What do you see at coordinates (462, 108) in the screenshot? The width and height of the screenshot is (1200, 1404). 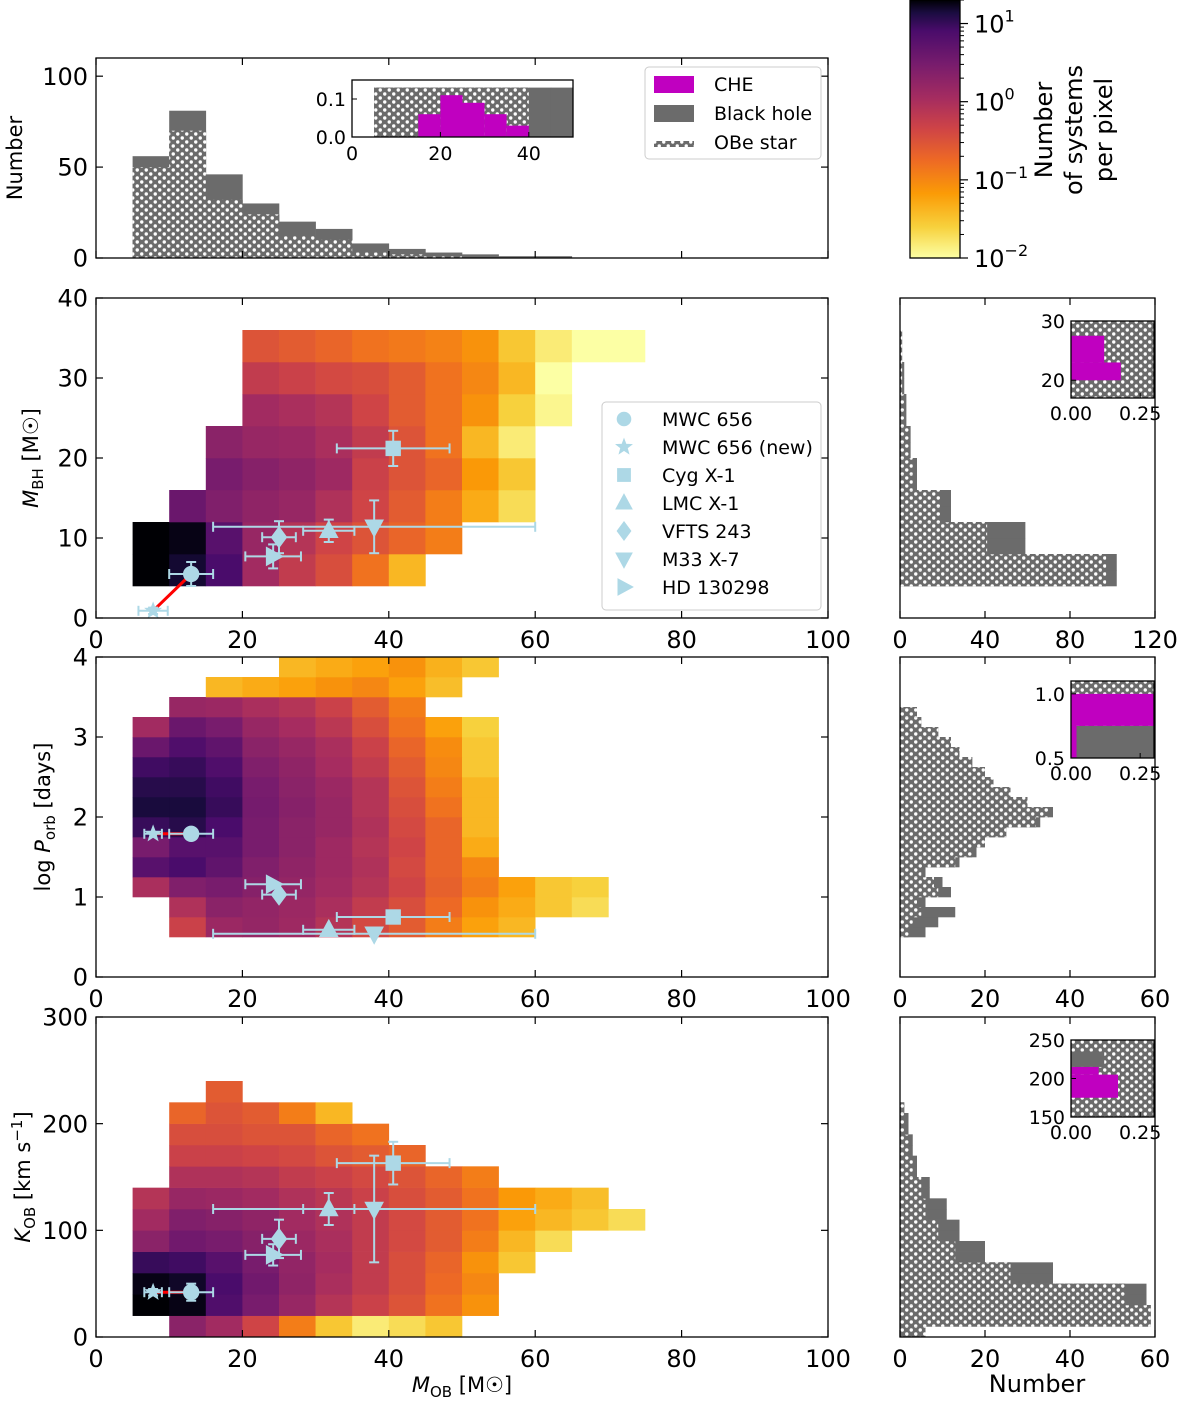 I see `inset-frame` at bounding box center [462, 108].